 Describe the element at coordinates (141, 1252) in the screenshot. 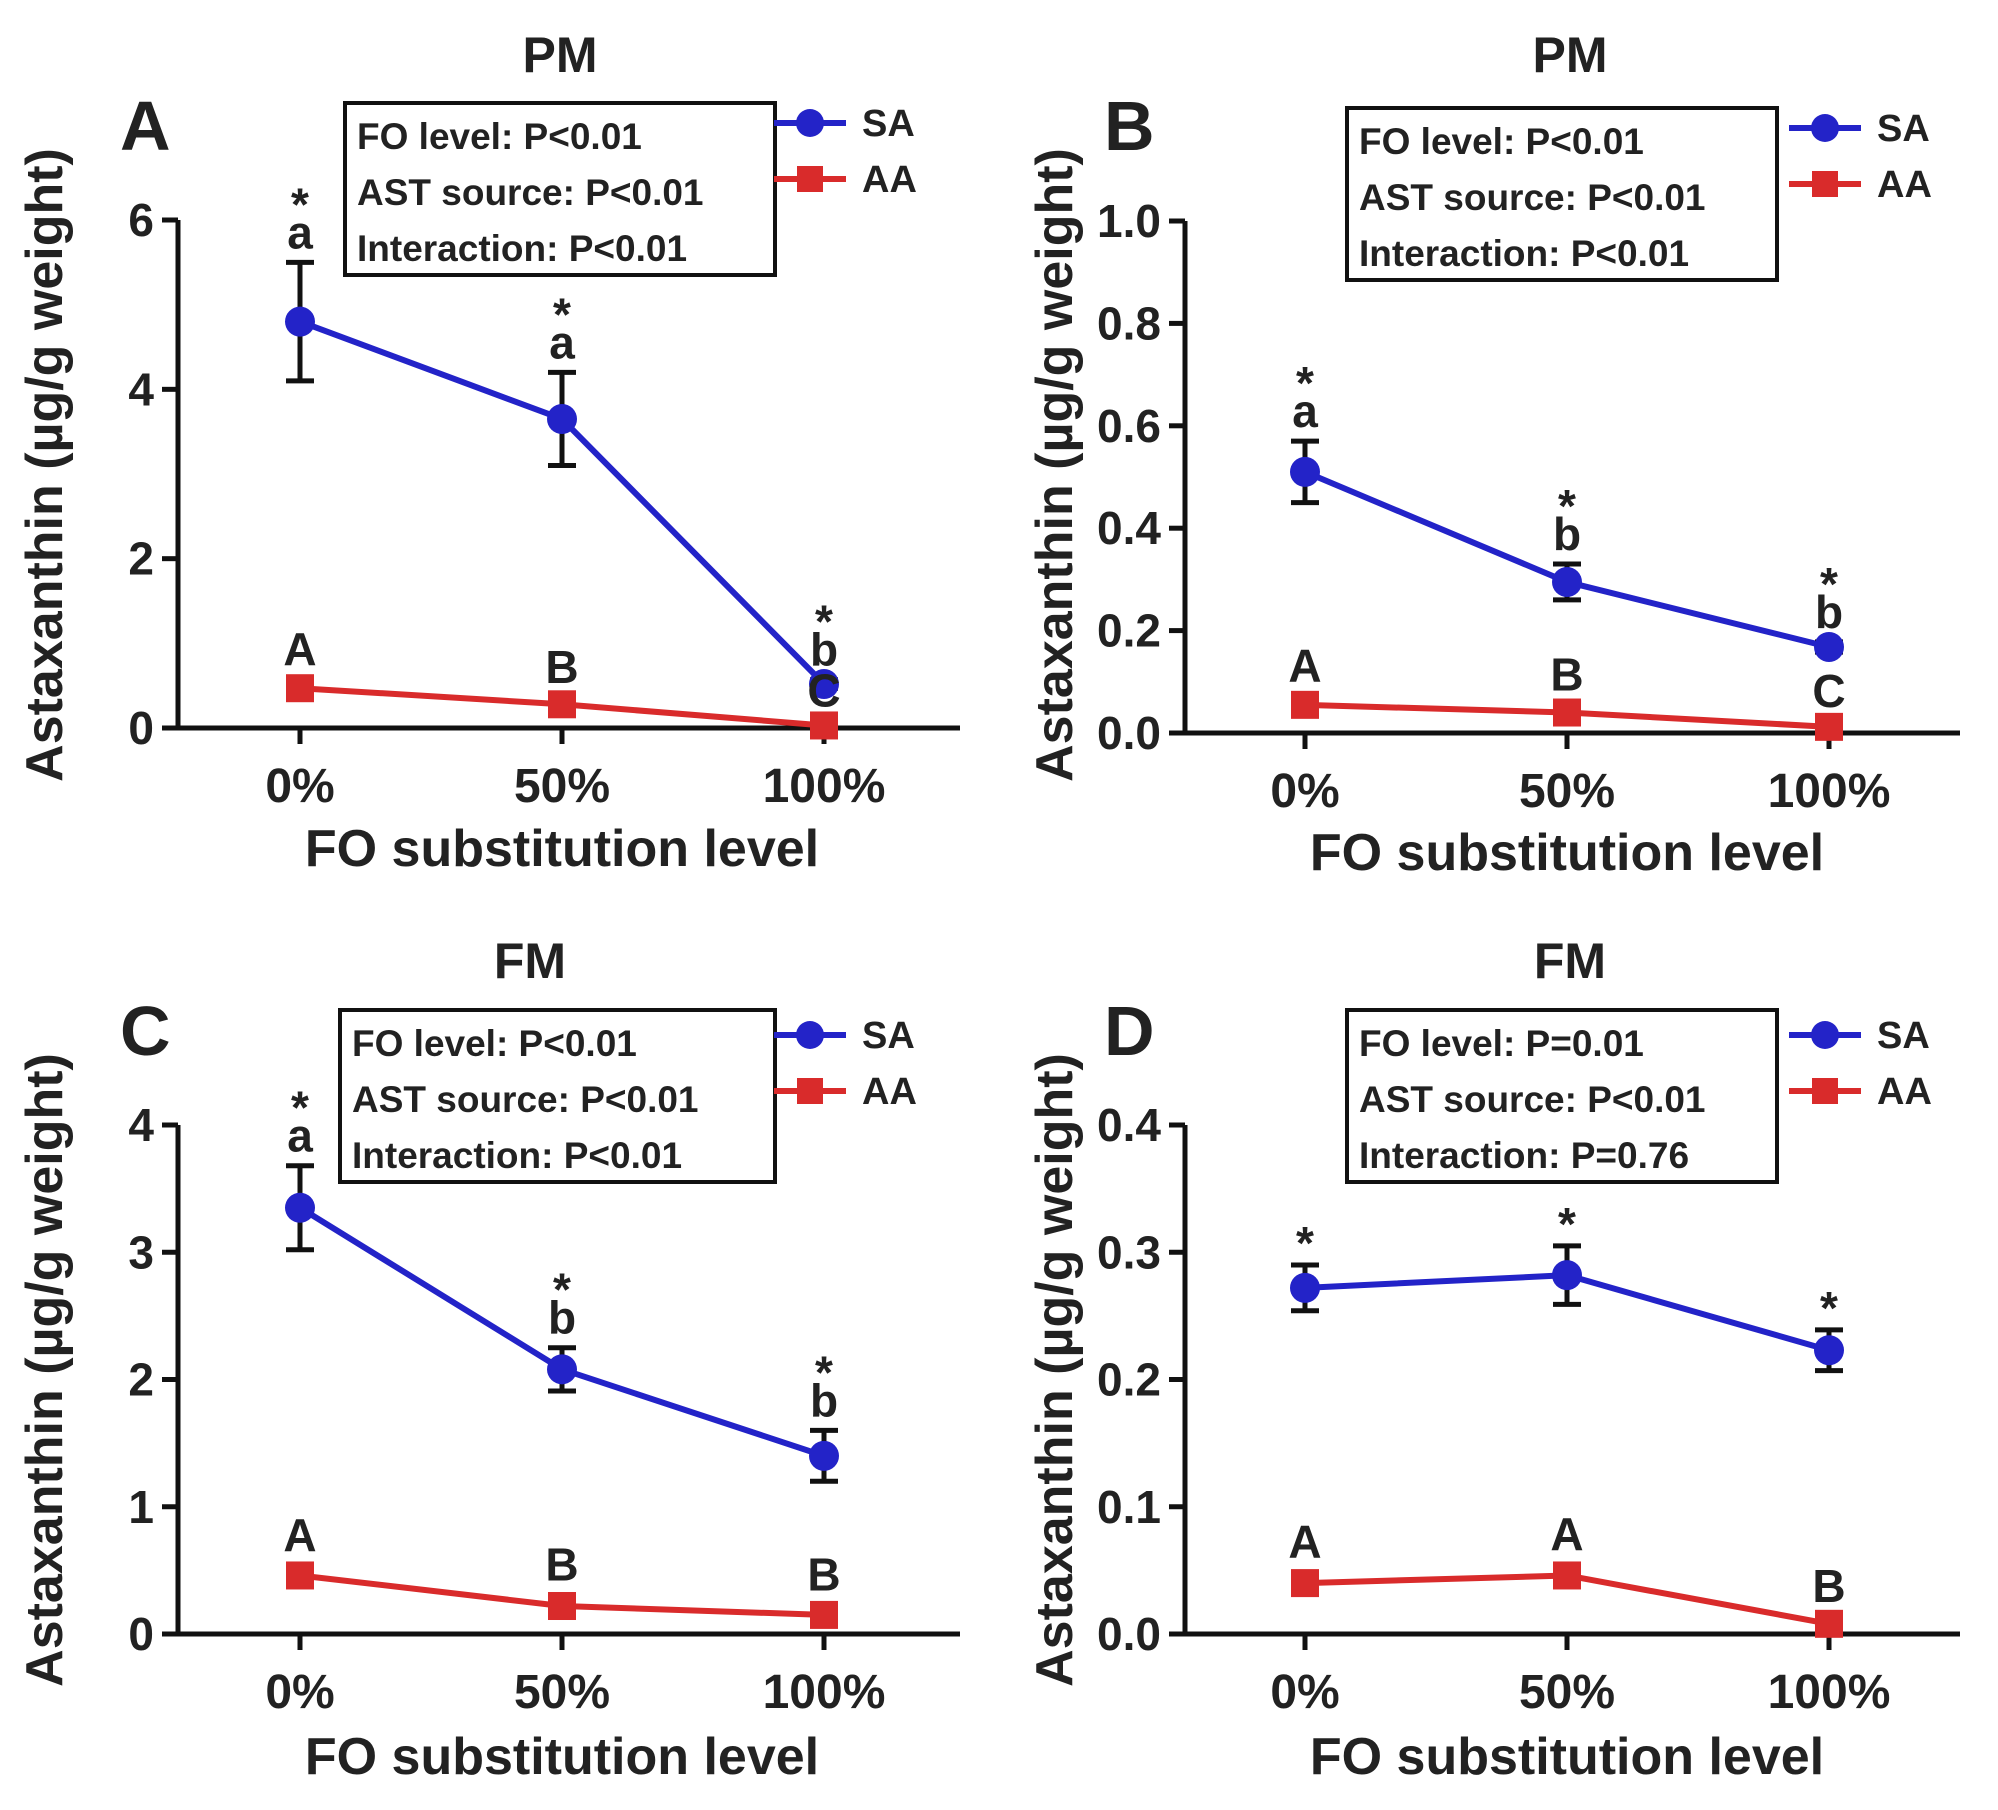

I see `y-tick-label: 3` at that location.